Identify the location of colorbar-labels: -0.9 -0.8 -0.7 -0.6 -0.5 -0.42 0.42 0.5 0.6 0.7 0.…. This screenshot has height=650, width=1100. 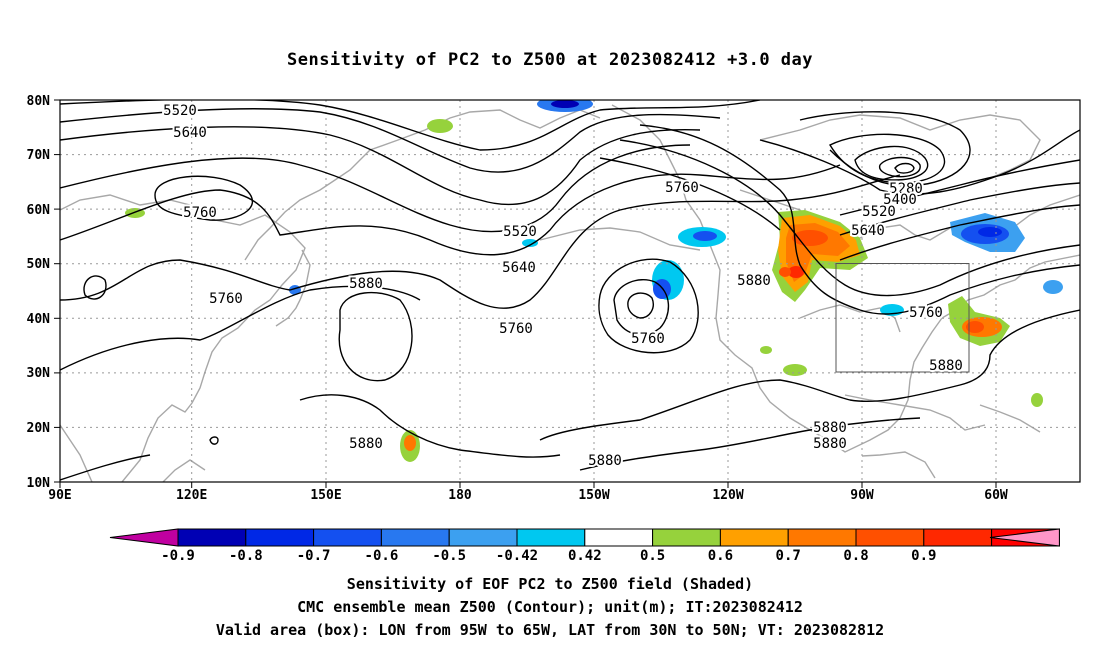
(548, 556).